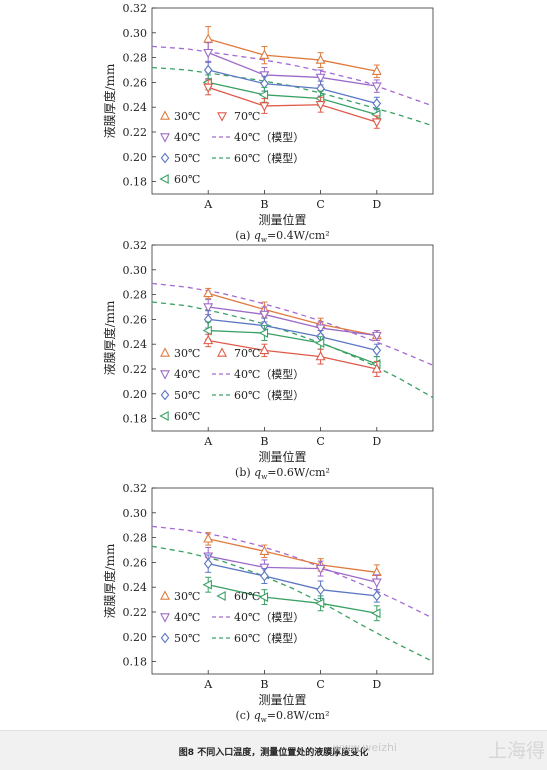 The height and width of the screenshot is (770, 547). What do you see at coordinates (232, 617) in the screenshot?
I see `legend: 30℃ 40℃ 50℃ 60℃ 40℃（模型） 60℃（模型）` at bounding box center [232, 617].